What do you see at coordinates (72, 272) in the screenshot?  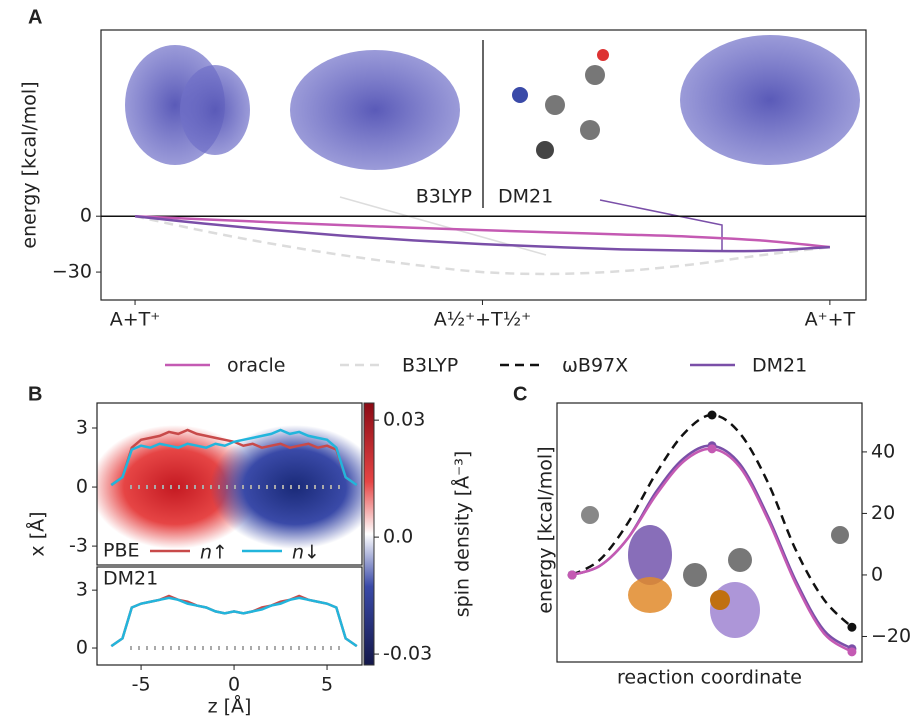 I see `y-tick-label: −30` at bounding box center [72, 272].